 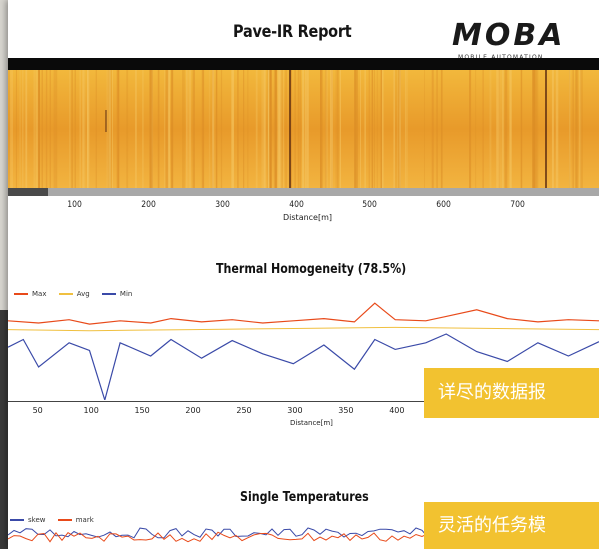 What do you see at coordinates (28, 192) in the screenshot?
I see `heatmap-bottom-bar-marker` at bounding box center [28, 192].